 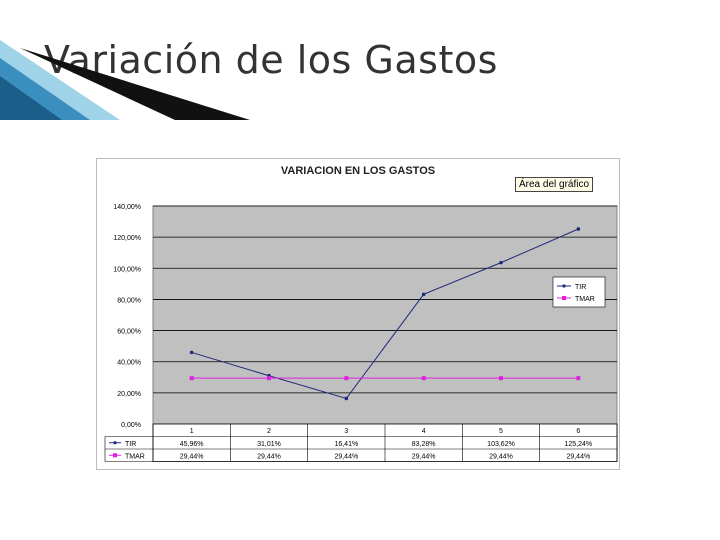 What do you see at coordinates (127, 269) in the screenshot?
I see `y-tick-label: 100,00%` at bounding box center [127, 269].